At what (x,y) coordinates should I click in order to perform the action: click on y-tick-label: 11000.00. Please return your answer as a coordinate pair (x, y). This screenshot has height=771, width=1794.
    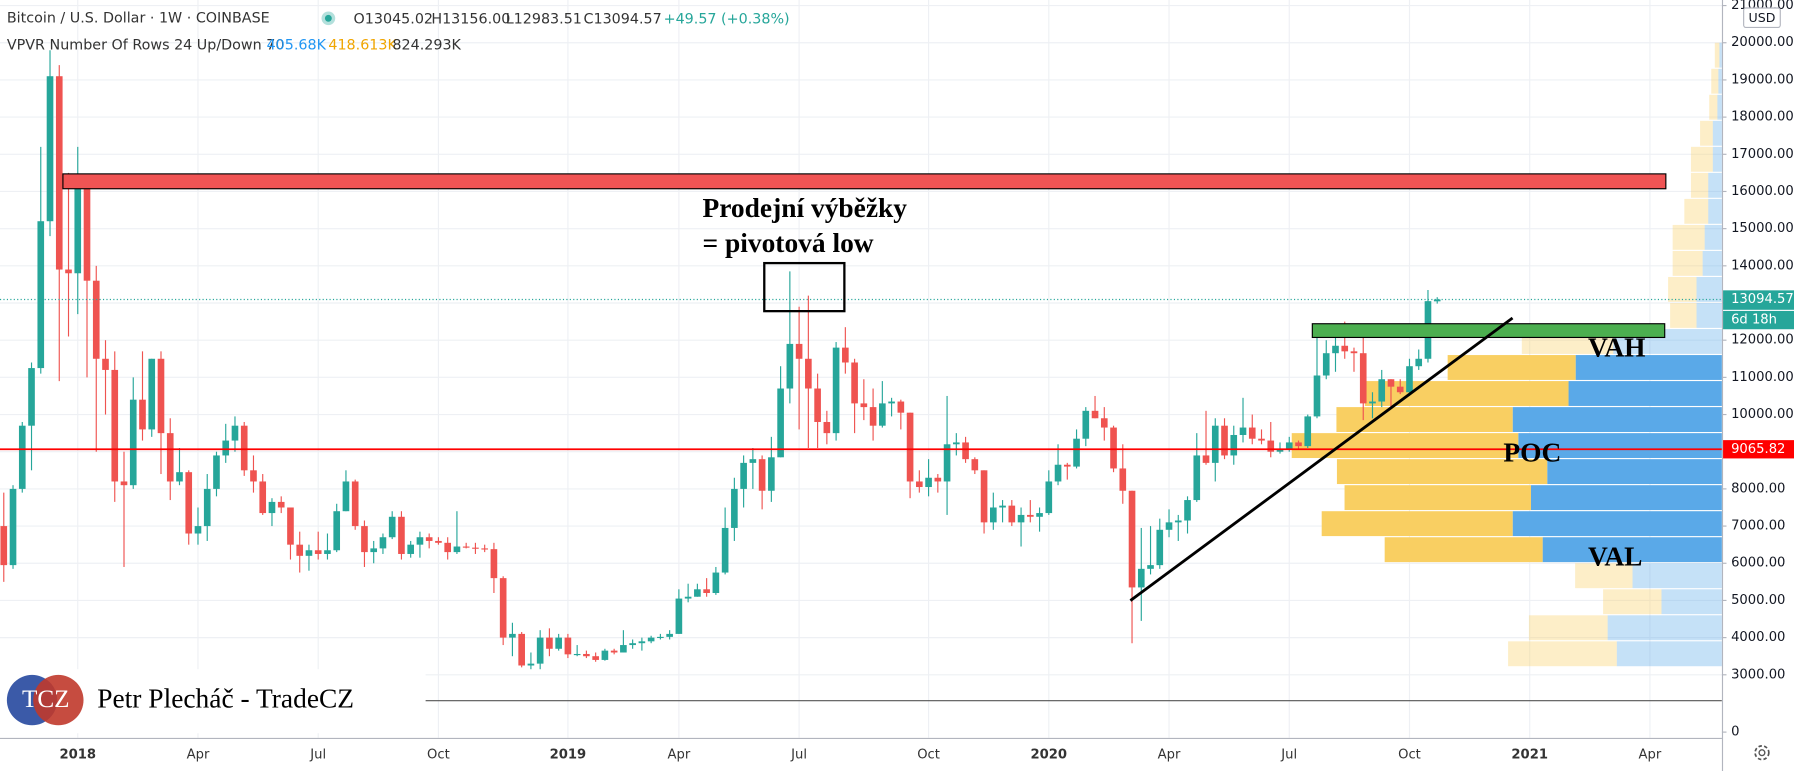
    Looking at the image, I should click on (1762, 377).